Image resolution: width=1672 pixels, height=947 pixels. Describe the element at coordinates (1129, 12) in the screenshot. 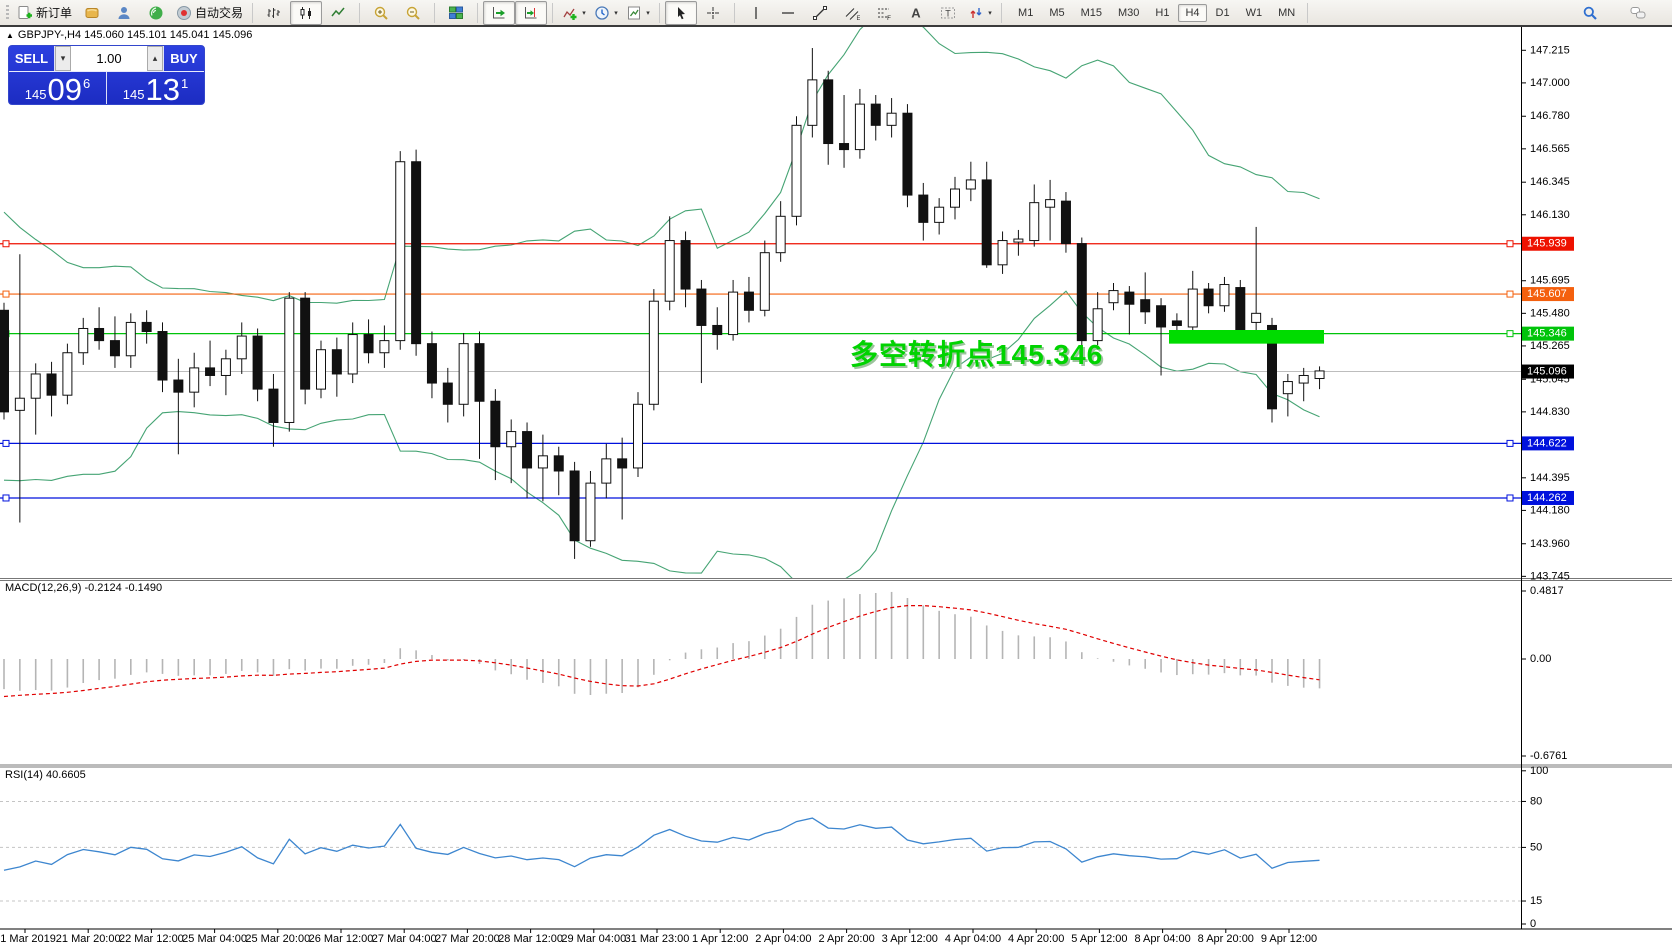

I see `timeframe-m30: M30` at that location.